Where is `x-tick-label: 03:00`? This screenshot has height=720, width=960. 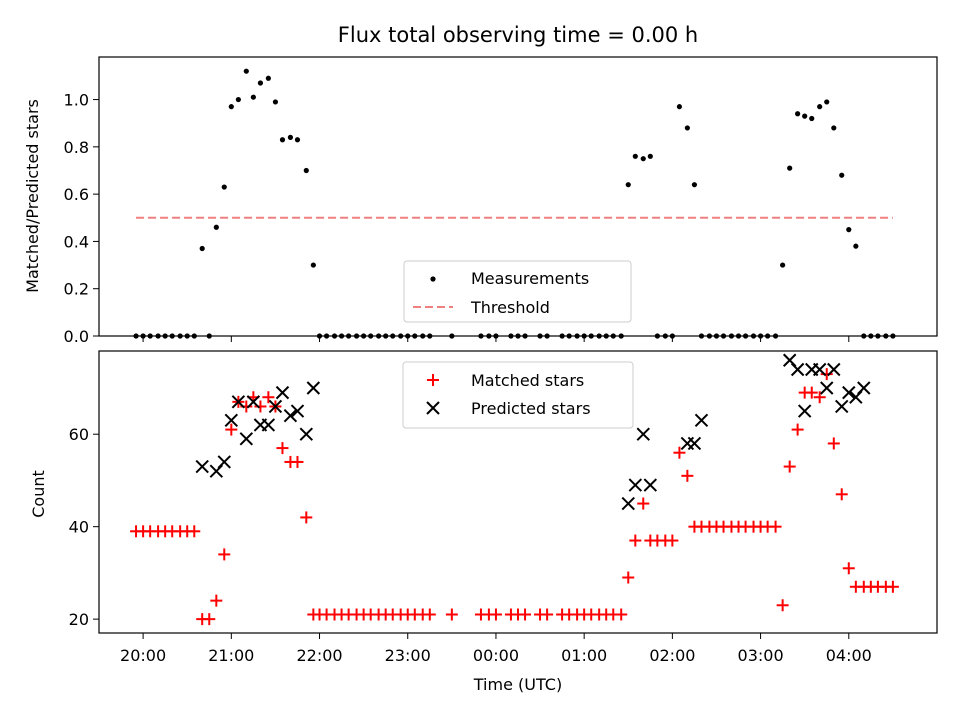
x-tick-label: 03:00 is located at coordinates (761, 655).